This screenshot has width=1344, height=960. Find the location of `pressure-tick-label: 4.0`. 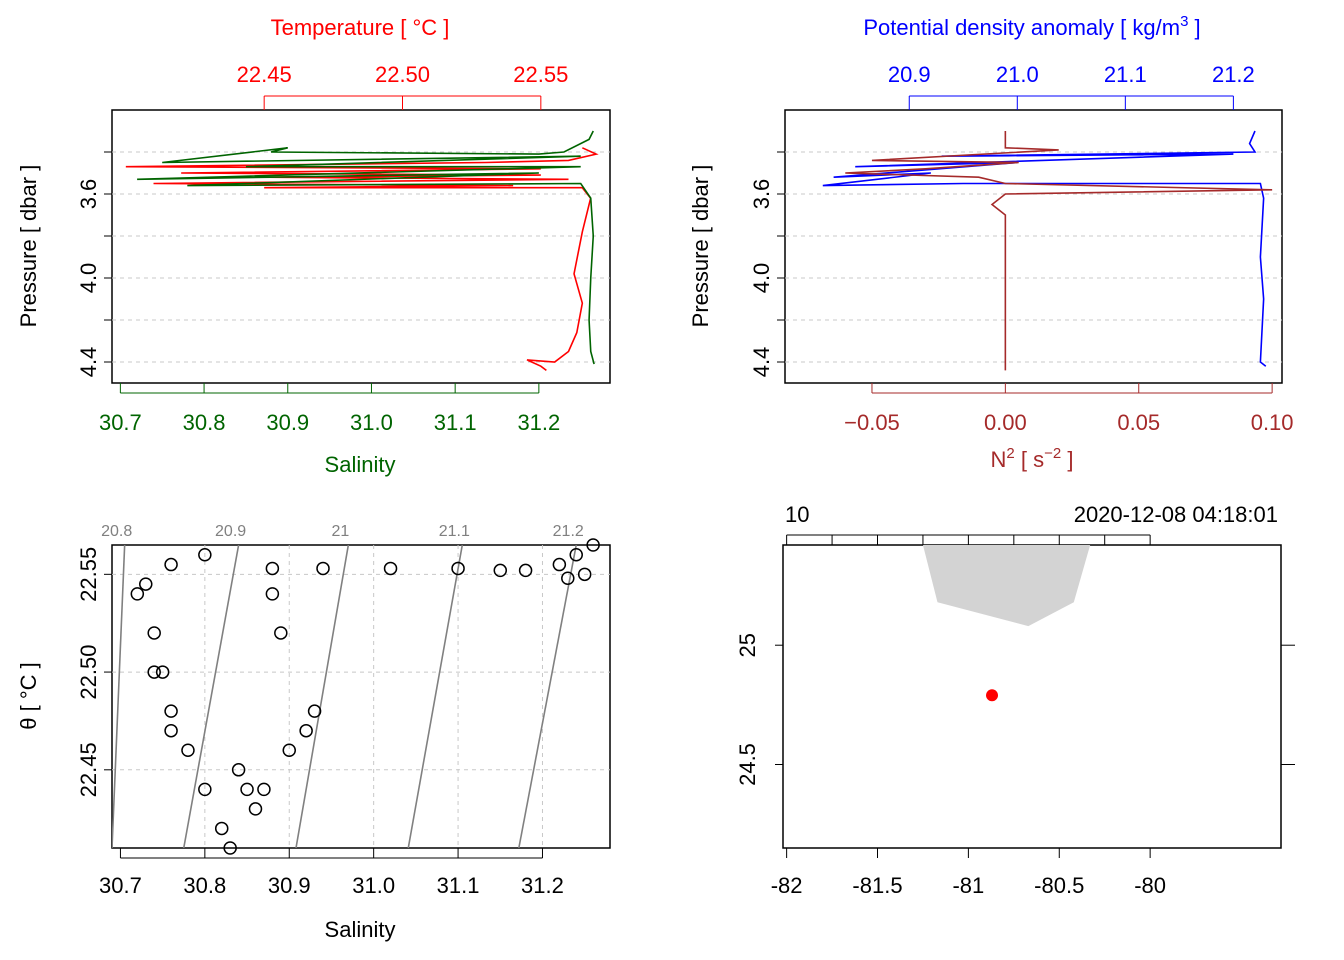

pressure-tick-label: 4.0 is located at coordinates (761, 278).